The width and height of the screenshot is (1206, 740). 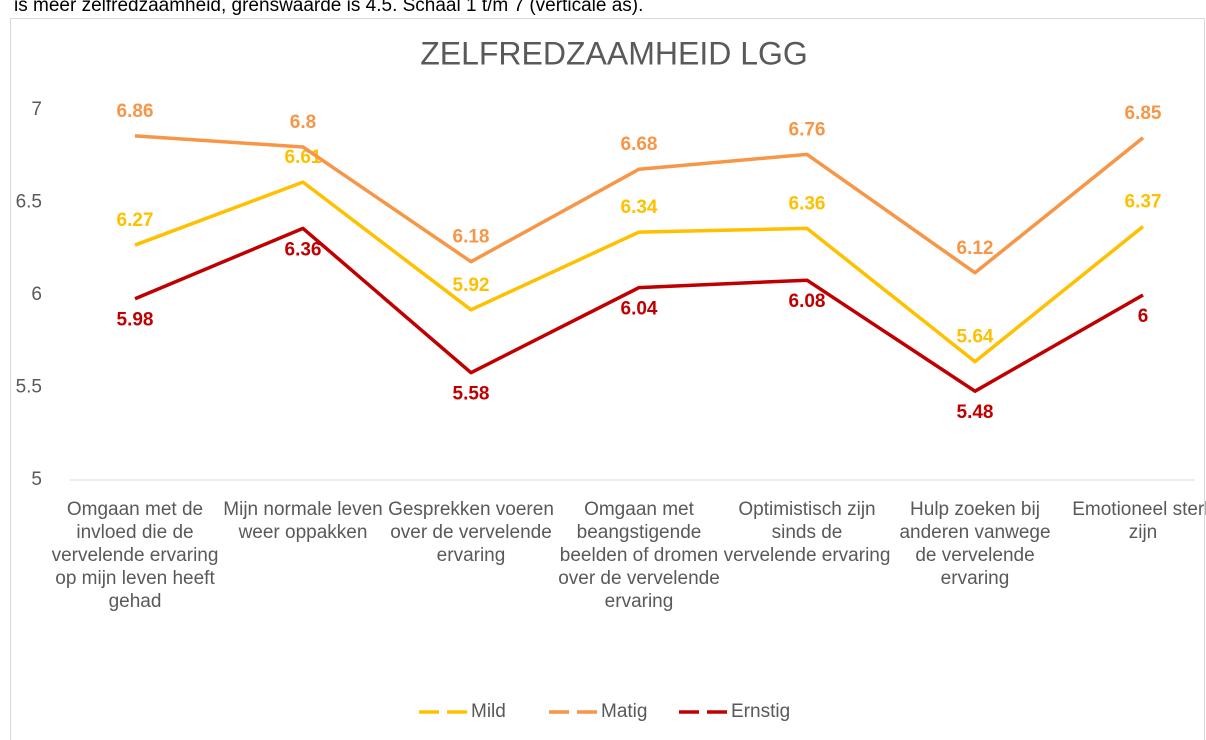 I want to click on data-label: 5.58, so click(x=471, y=394).